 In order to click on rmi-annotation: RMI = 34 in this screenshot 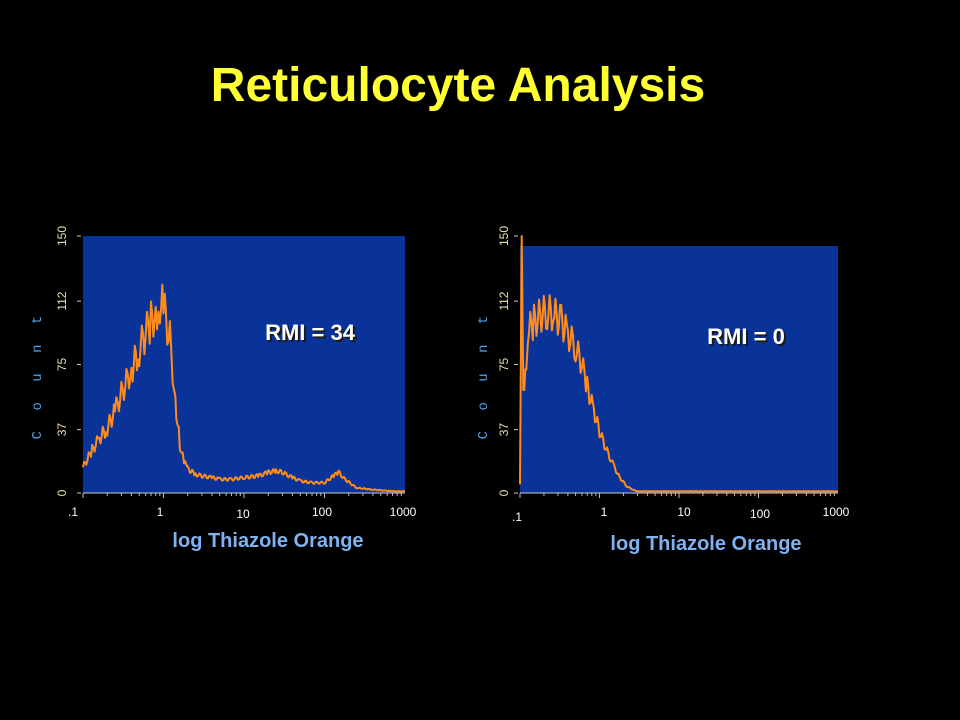, I will do `click(310, 332)`.